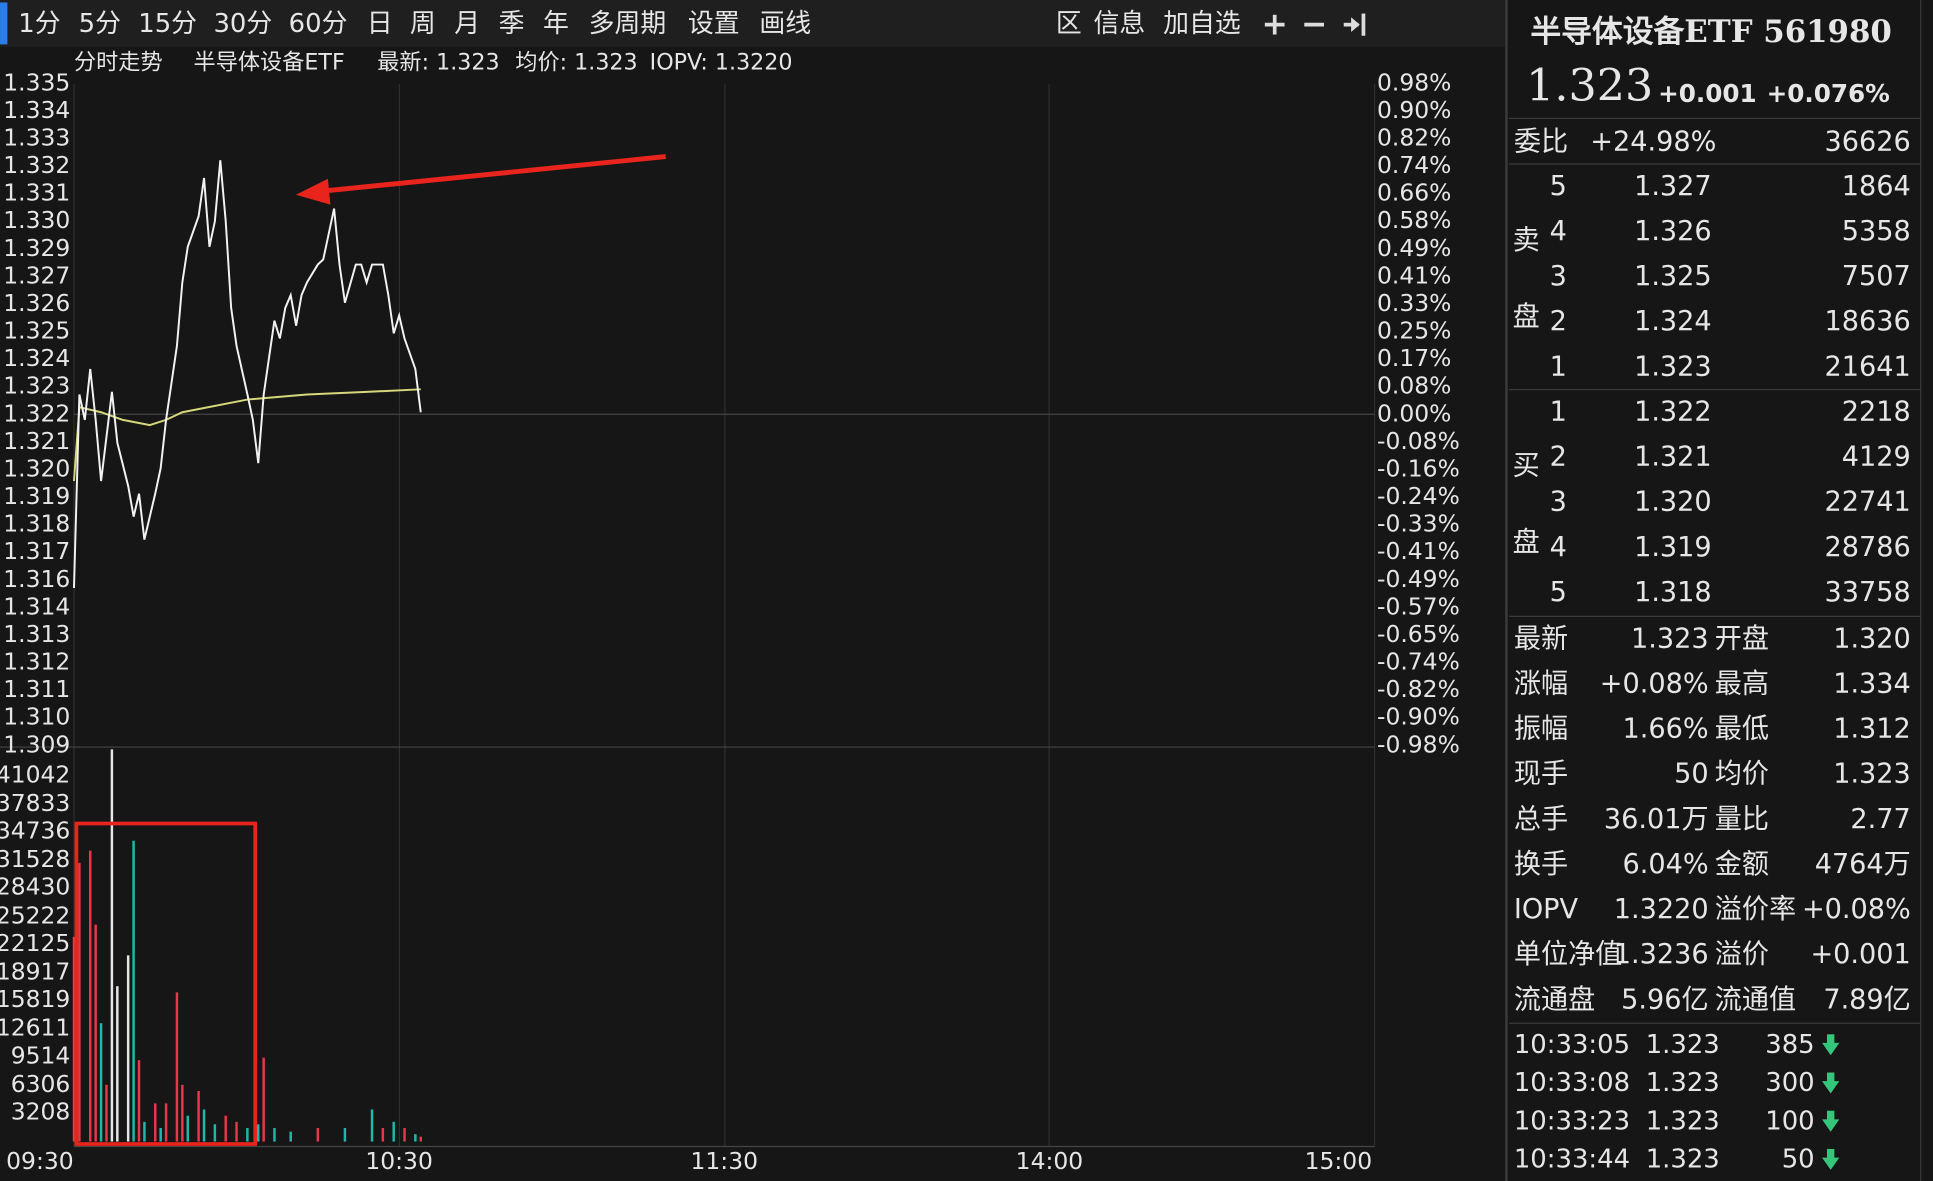  What do you see at coordinates (724, 1161) in the screenshot?
I see `time-axis-label: 11:30` at bounding box center [724, 1161].